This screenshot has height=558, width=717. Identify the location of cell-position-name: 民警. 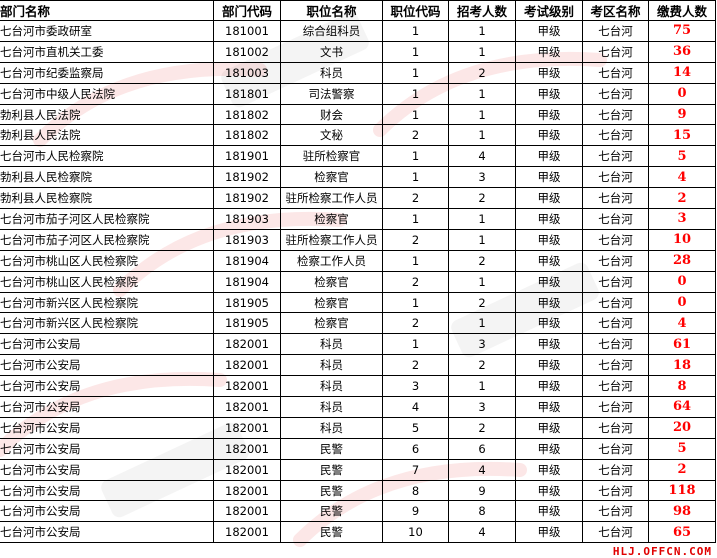
(331, 469).